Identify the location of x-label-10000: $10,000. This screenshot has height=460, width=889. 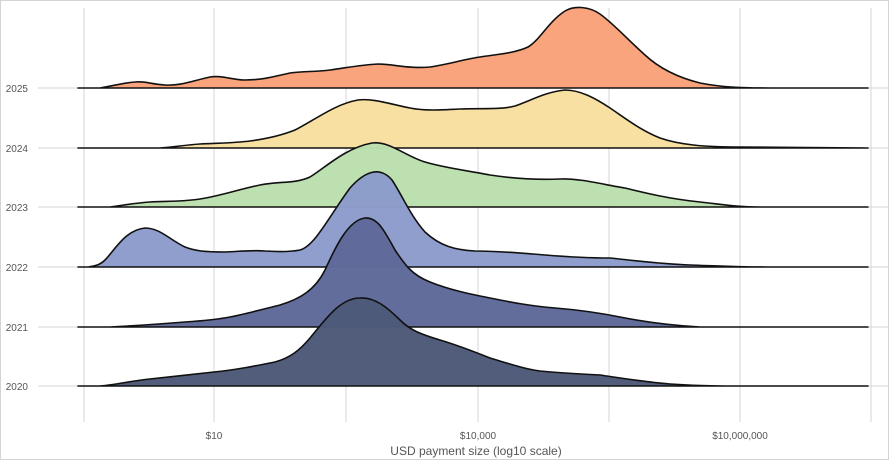
(478, 436).